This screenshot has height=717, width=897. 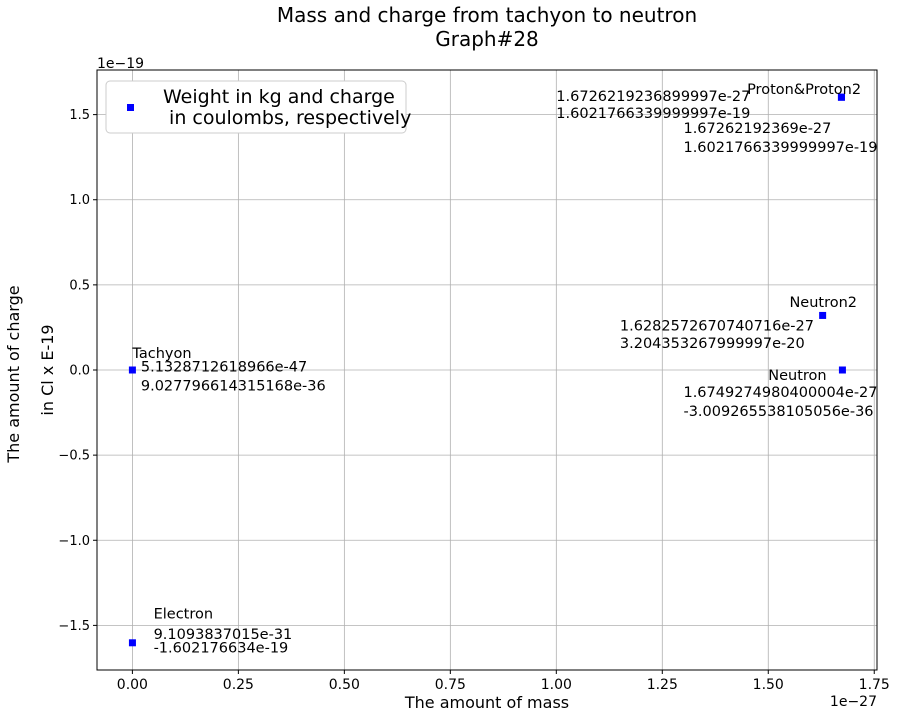 What do you see at coordinates (120, 64) in the screenshot?
I see `y-exponent-label: 1e−19` at bounding box center [120, 64].